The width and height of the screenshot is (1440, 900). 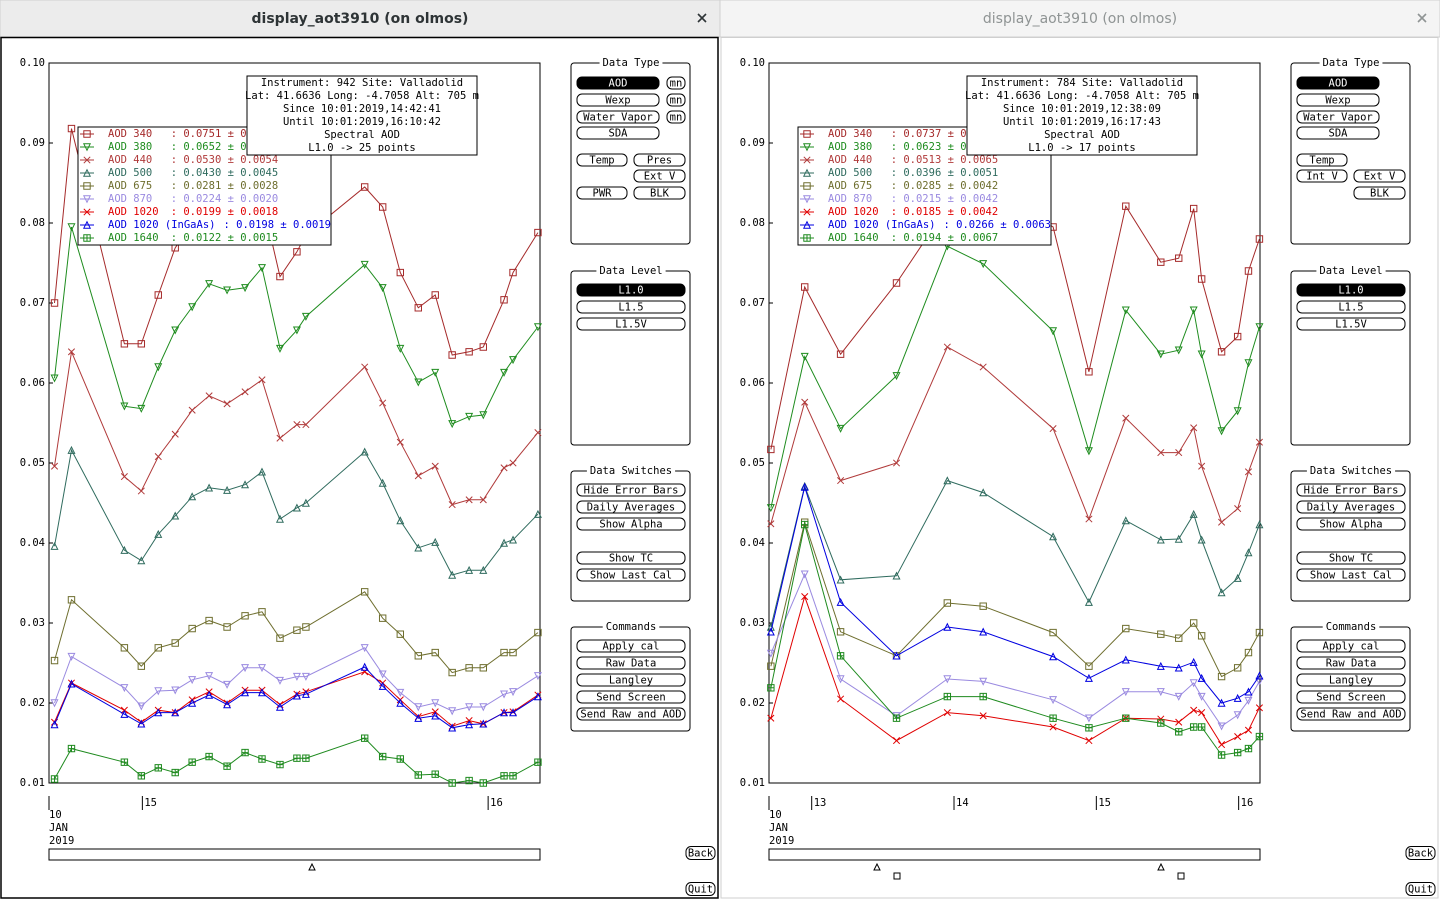 I want to click on button-label: PWR, so click(x=603, y=194).